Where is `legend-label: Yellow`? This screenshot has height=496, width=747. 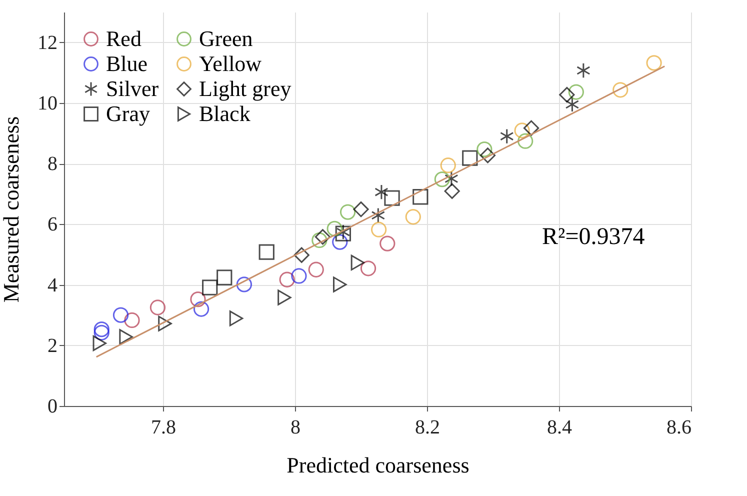
legend-label: Yellow is located at coordinates (230, 63).